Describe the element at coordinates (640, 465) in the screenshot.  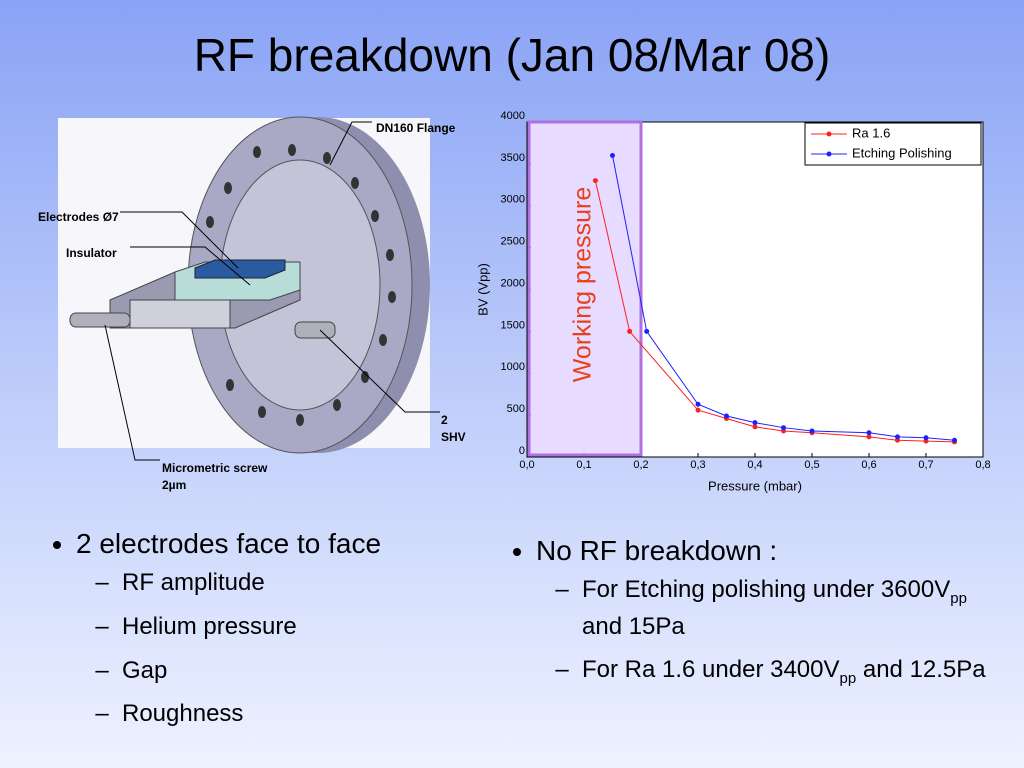
I see `x-tick-label: 0,2` at that location.